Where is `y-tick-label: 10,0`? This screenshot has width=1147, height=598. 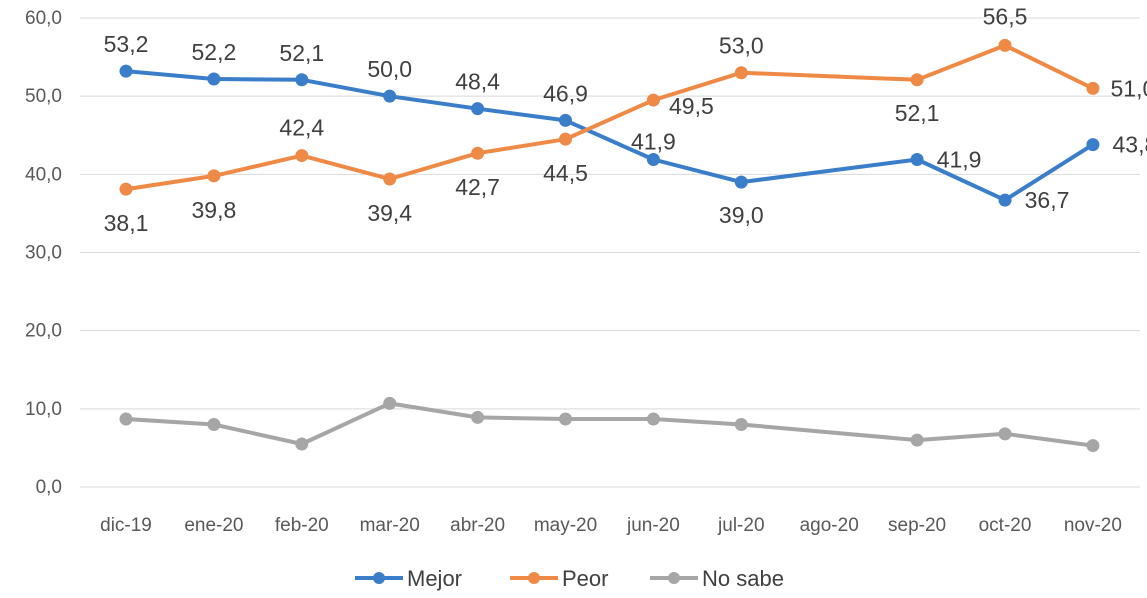
y-tick-label: 10,0 is located at coordinates (43, 409).